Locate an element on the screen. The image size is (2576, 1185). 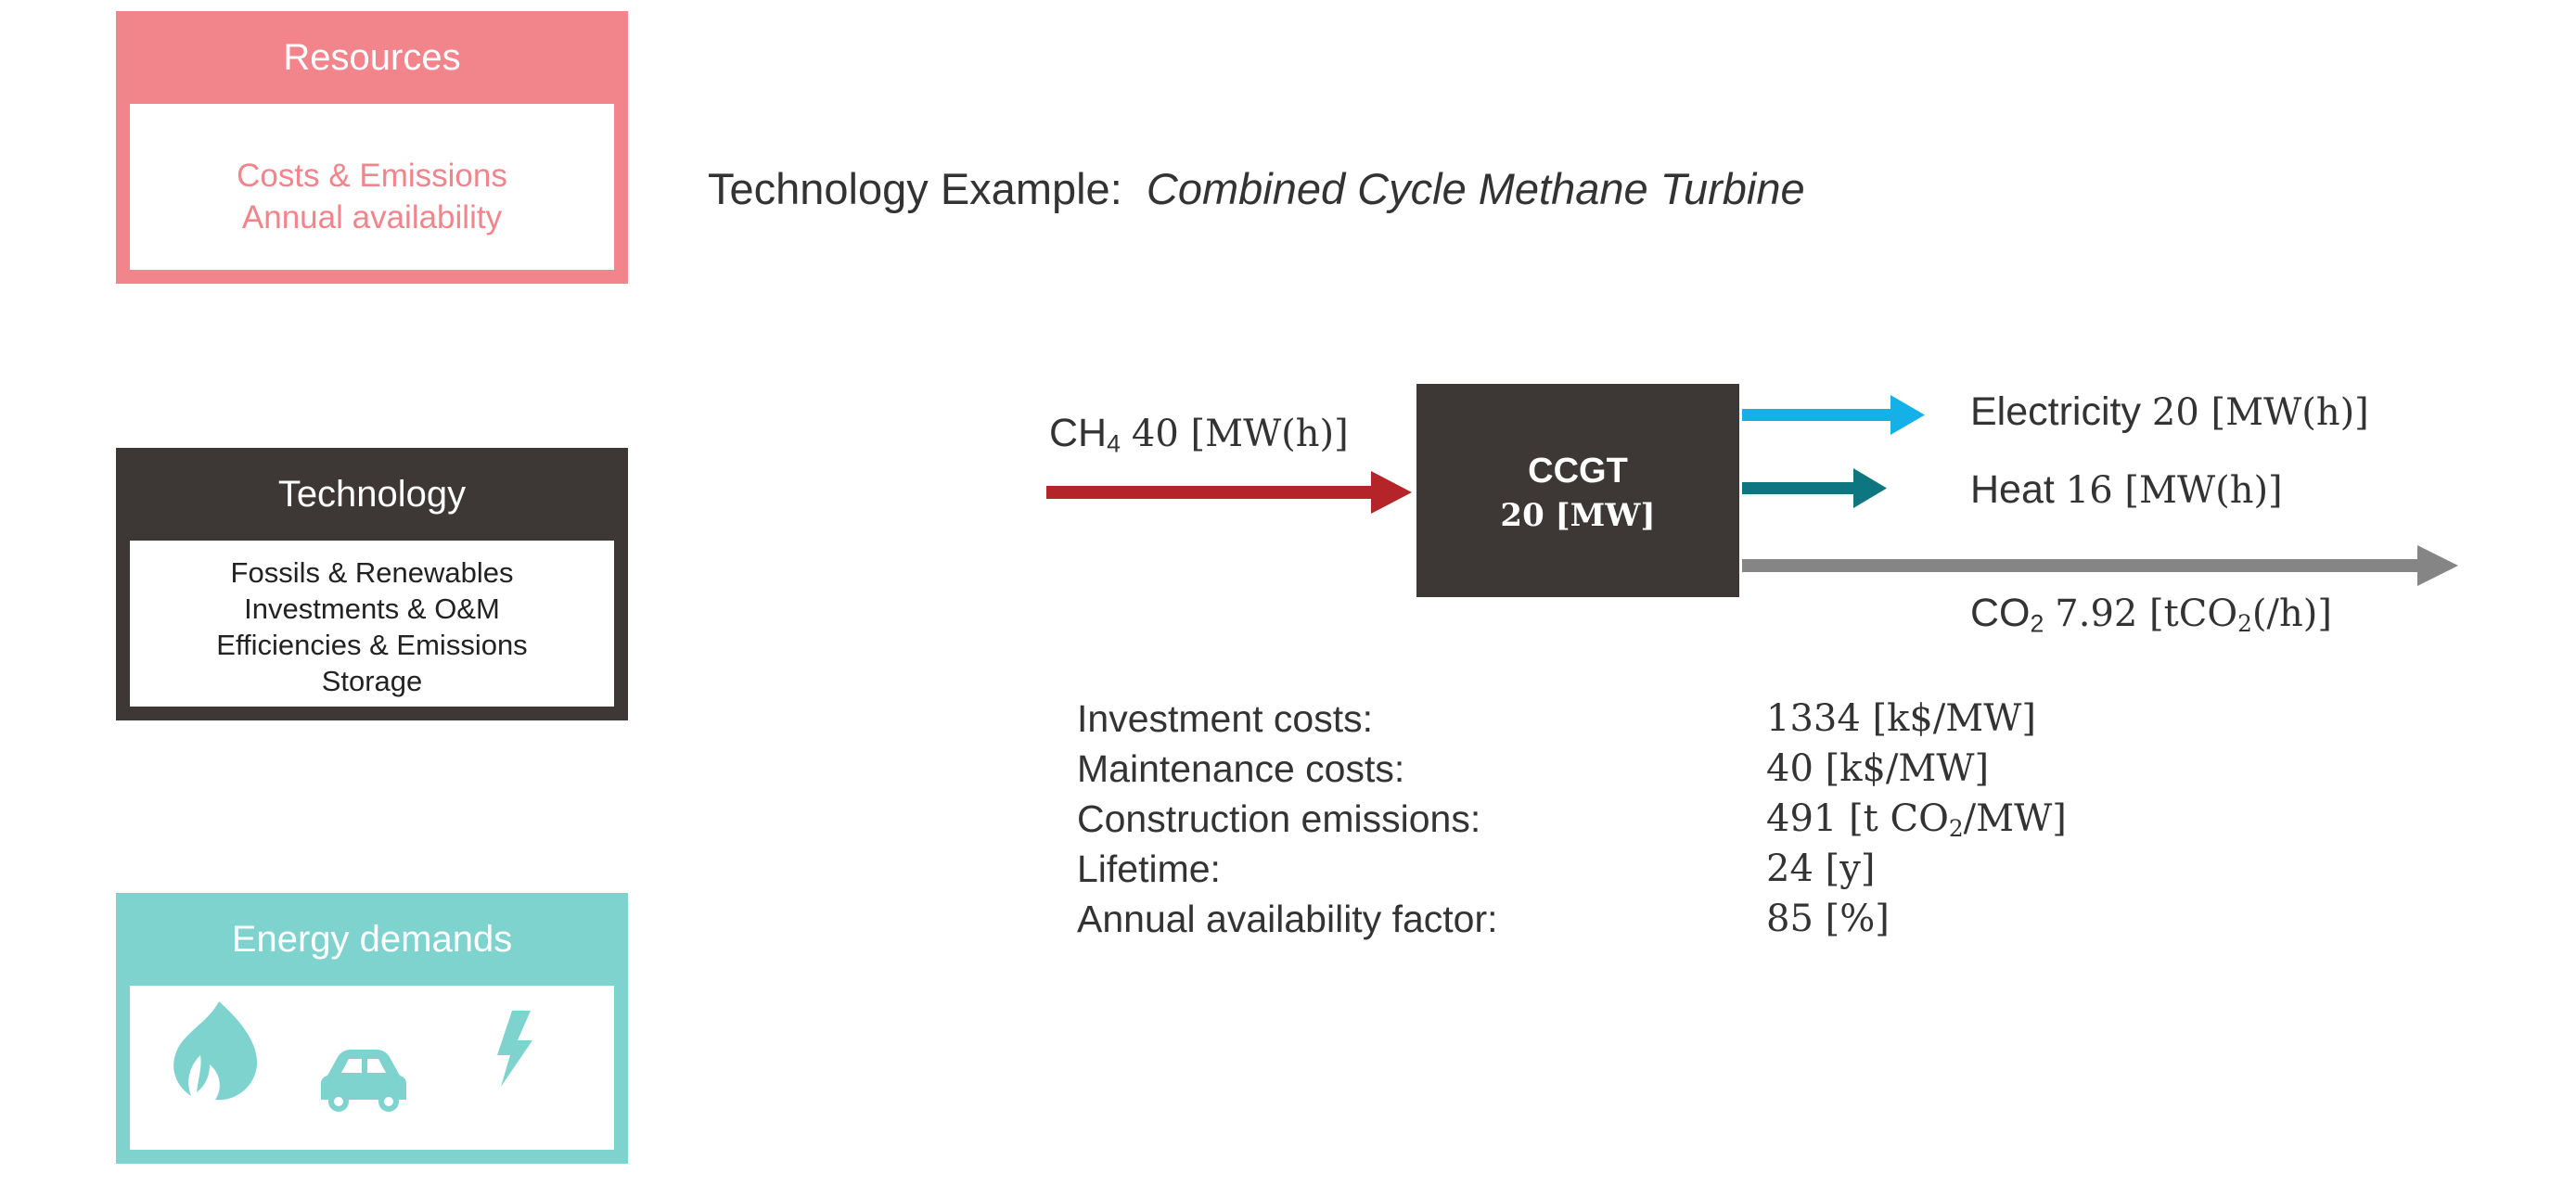
input-species: CH is located at coordinates (1078, 433).